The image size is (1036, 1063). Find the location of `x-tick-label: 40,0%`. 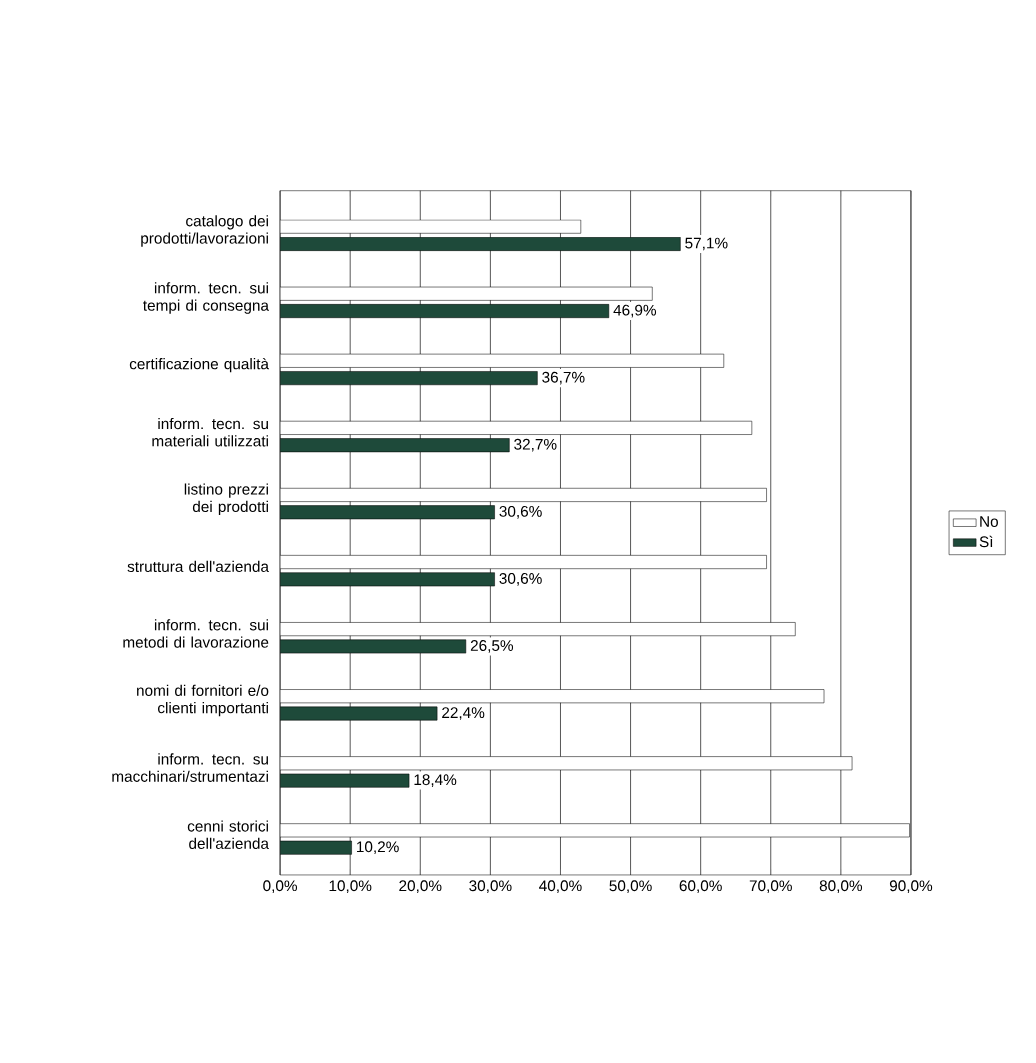

x-tick-label: 40,0% is located at coordinates (560, 886).